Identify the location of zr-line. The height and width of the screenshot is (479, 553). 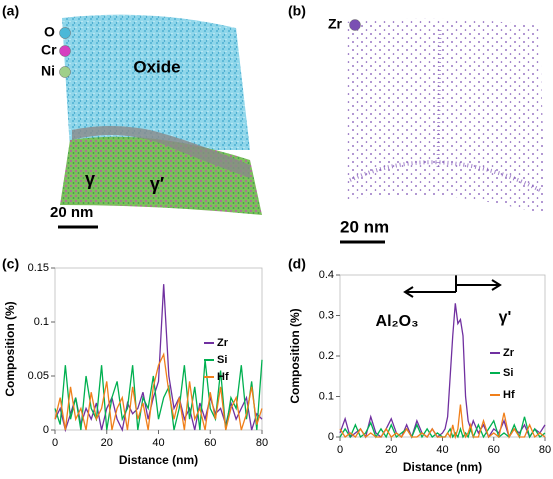
(439, 100).